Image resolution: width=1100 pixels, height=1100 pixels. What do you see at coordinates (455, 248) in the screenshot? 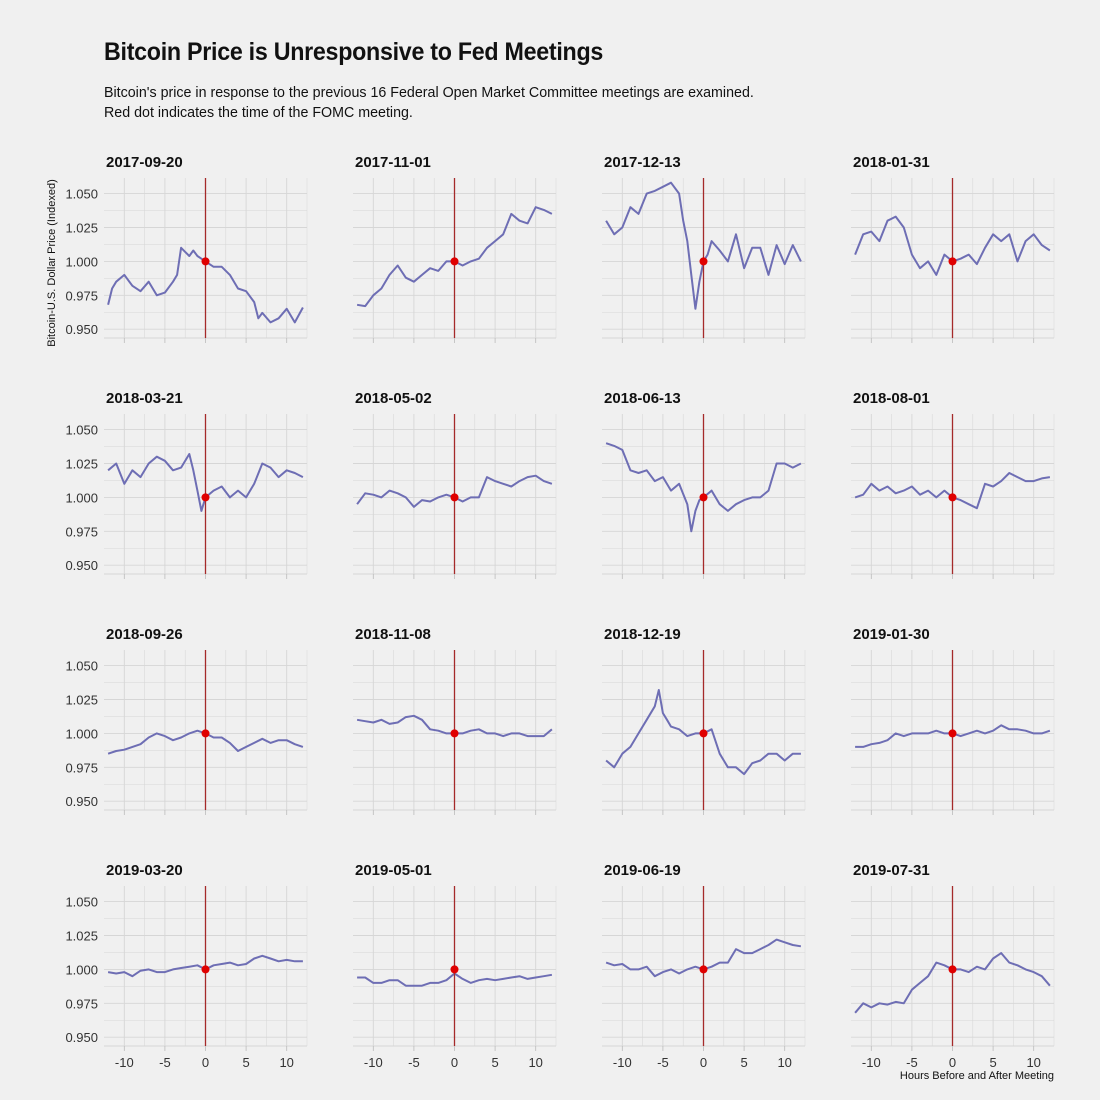
I see `facet-panel: 2017-11-01` at bounding box center [455, 248].